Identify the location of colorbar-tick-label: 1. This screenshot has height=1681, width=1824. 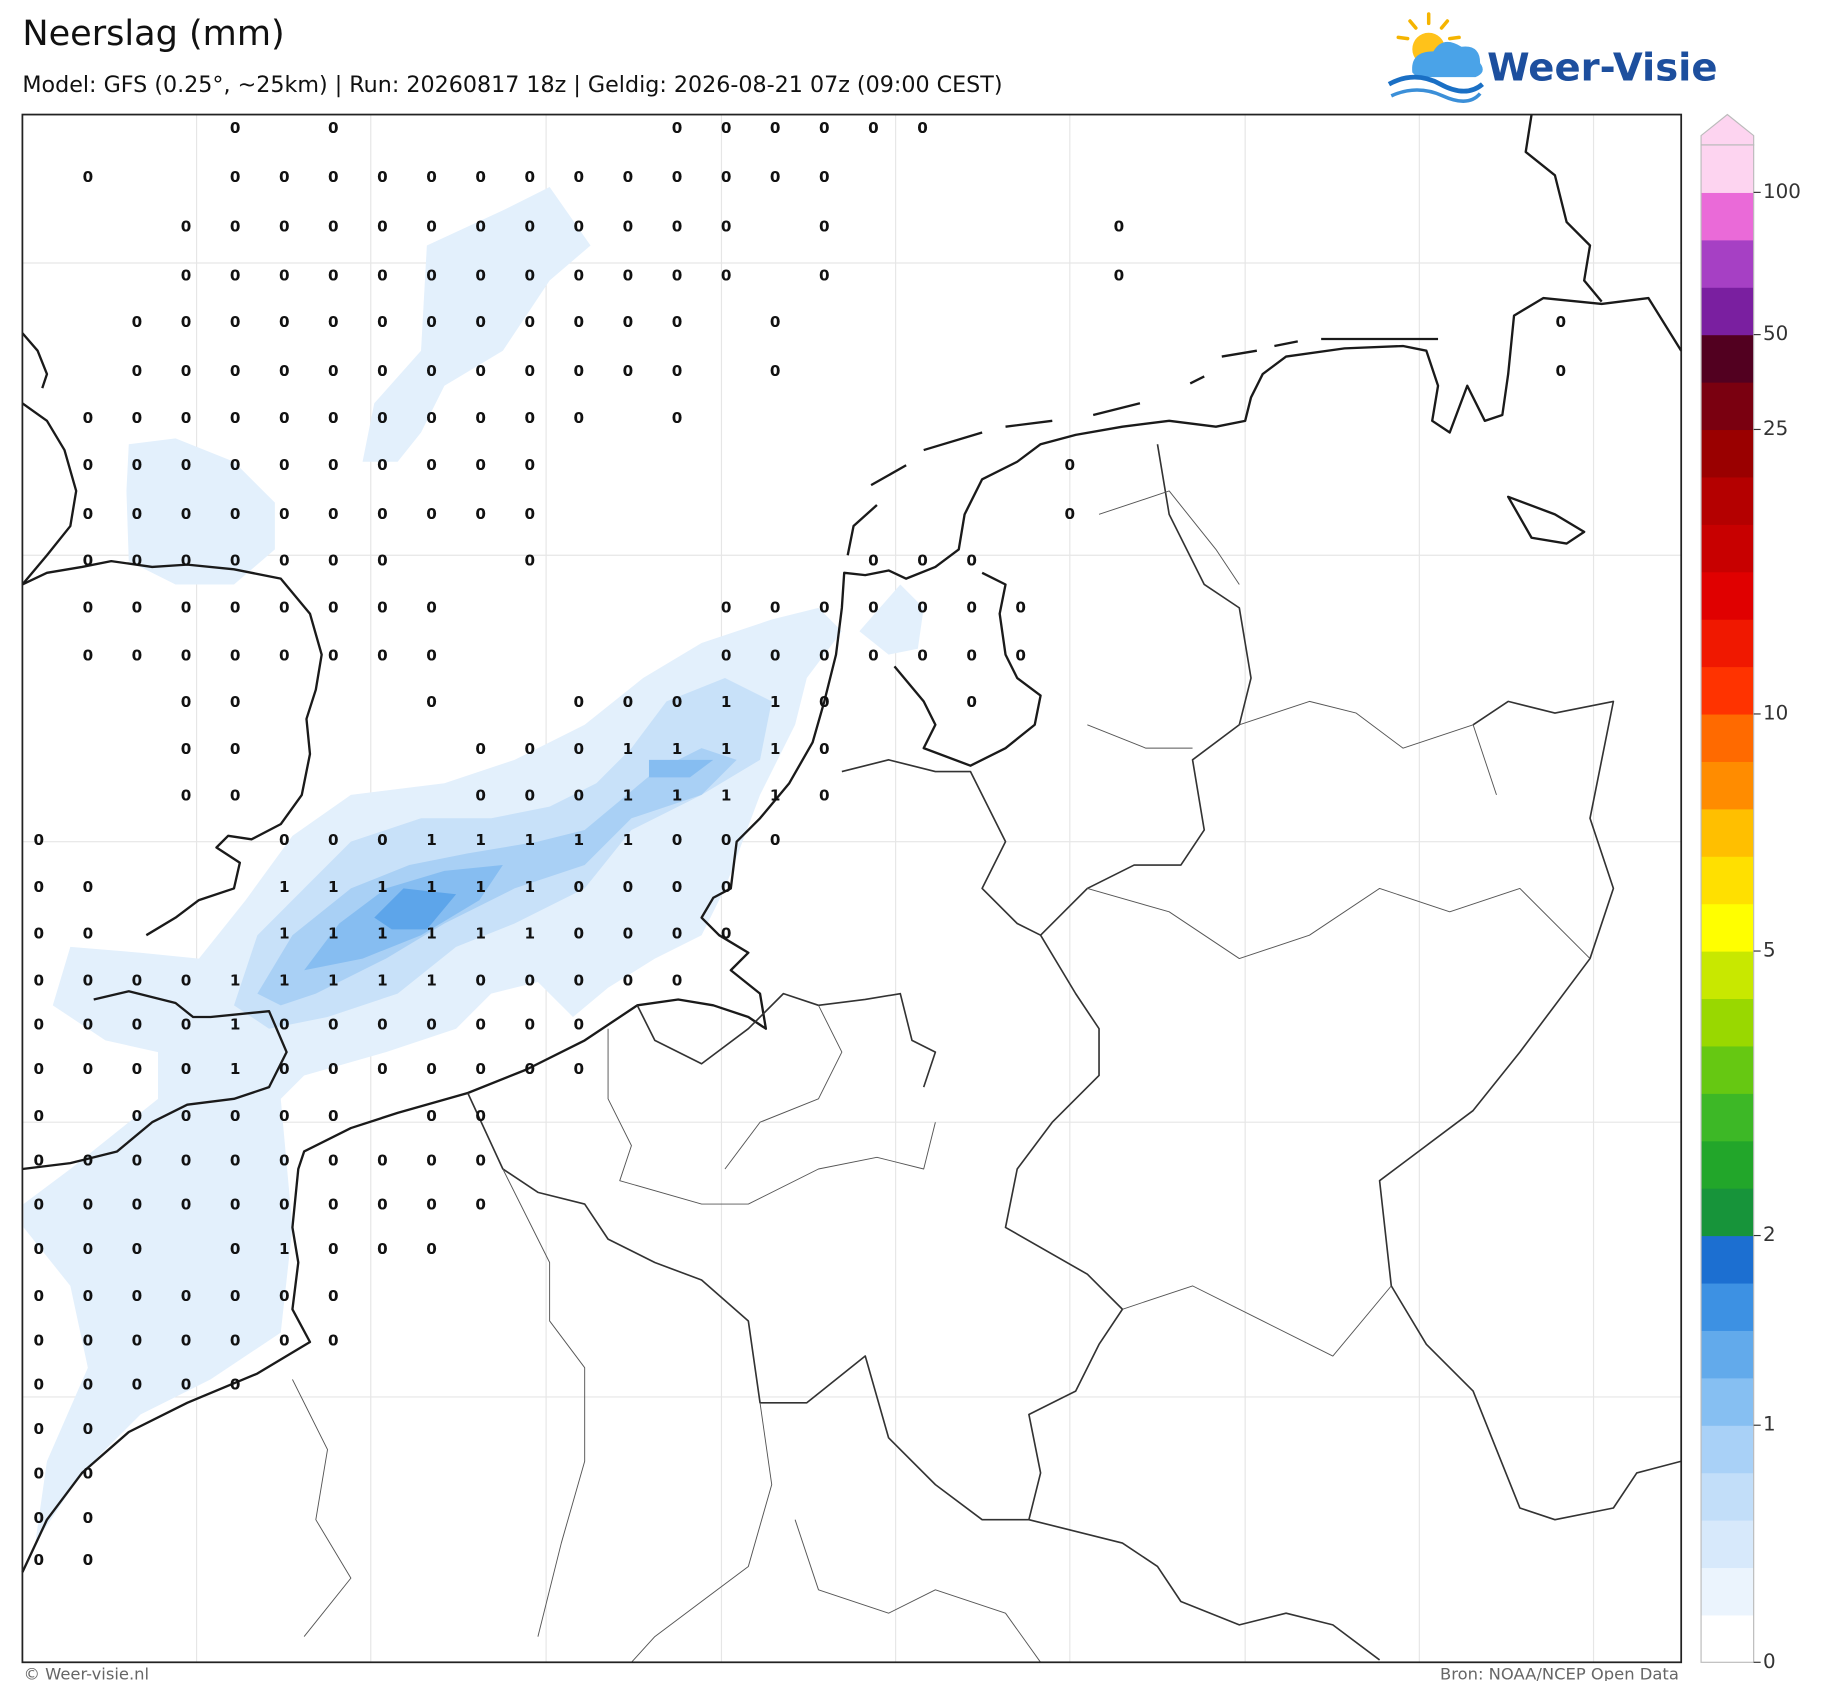
(1769, 1424).